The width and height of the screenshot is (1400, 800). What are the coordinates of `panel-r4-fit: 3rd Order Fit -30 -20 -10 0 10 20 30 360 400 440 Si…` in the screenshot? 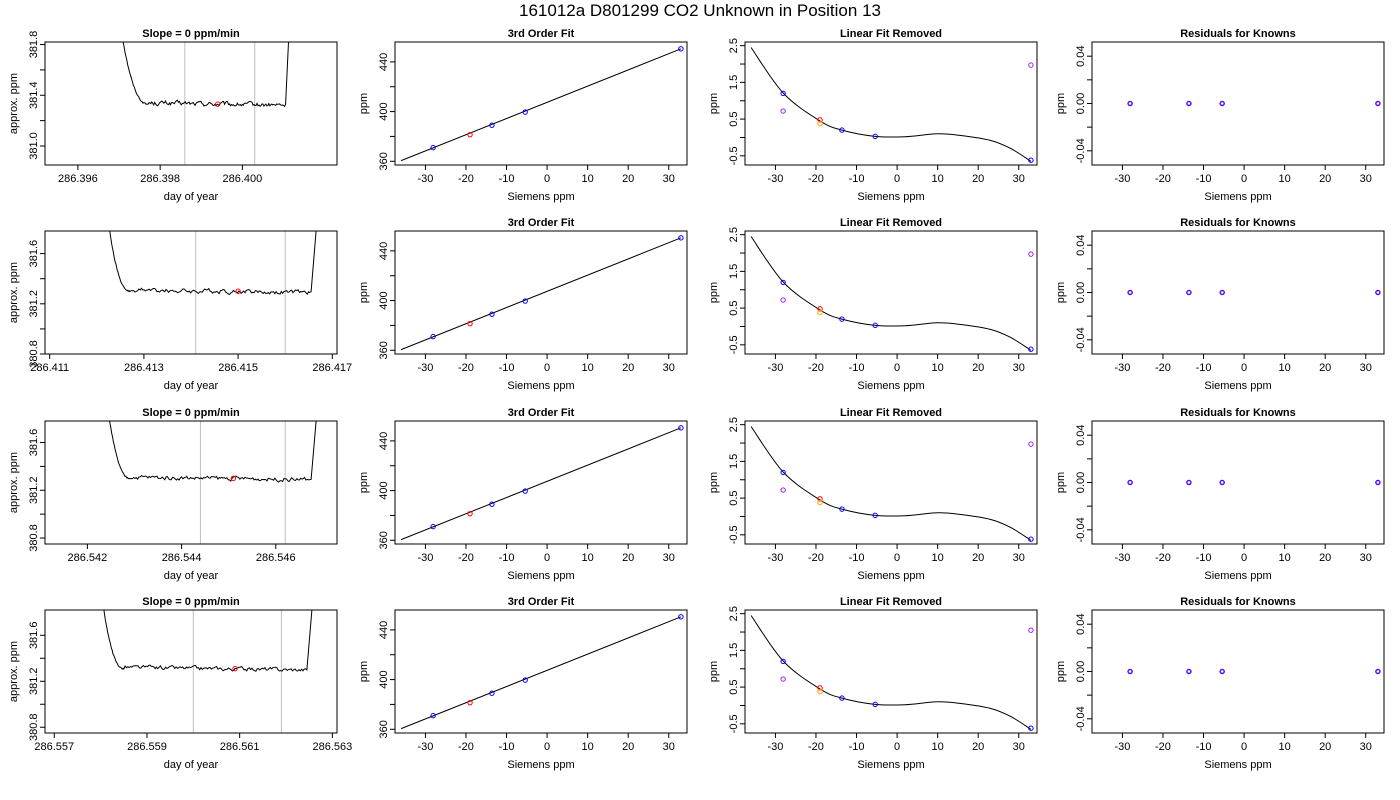 It's located at (523, 683).